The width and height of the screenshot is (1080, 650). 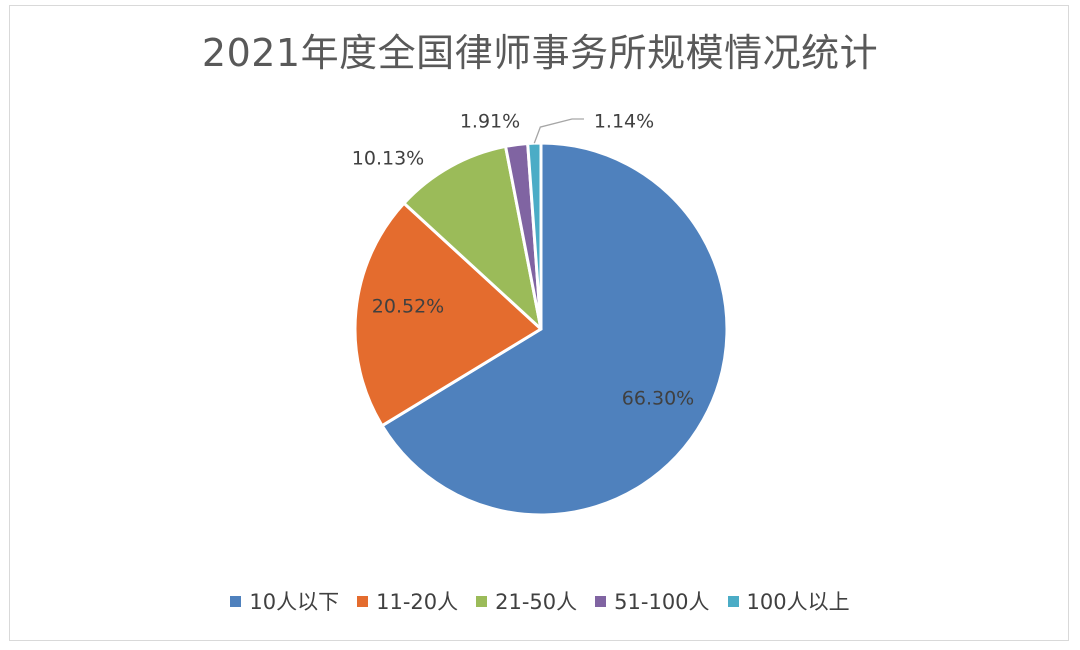 I want to click on legend-item-21-50: 21-50人, so click(x=526, y=601).